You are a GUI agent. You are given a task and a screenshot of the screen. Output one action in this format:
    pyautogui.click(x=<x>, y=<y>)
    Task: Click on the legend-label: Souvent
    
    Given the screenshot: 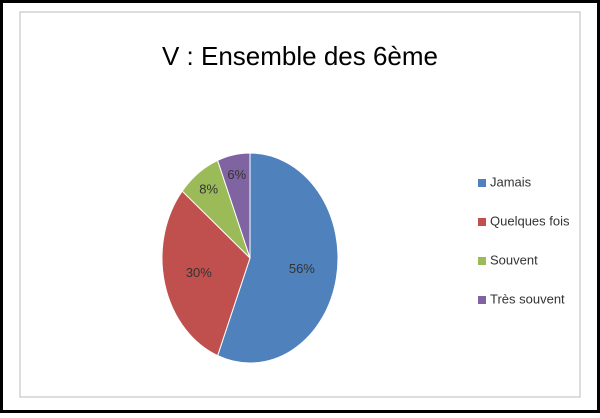 What is the action you would take?
    pyautogui.click(x=514, y=259)
    